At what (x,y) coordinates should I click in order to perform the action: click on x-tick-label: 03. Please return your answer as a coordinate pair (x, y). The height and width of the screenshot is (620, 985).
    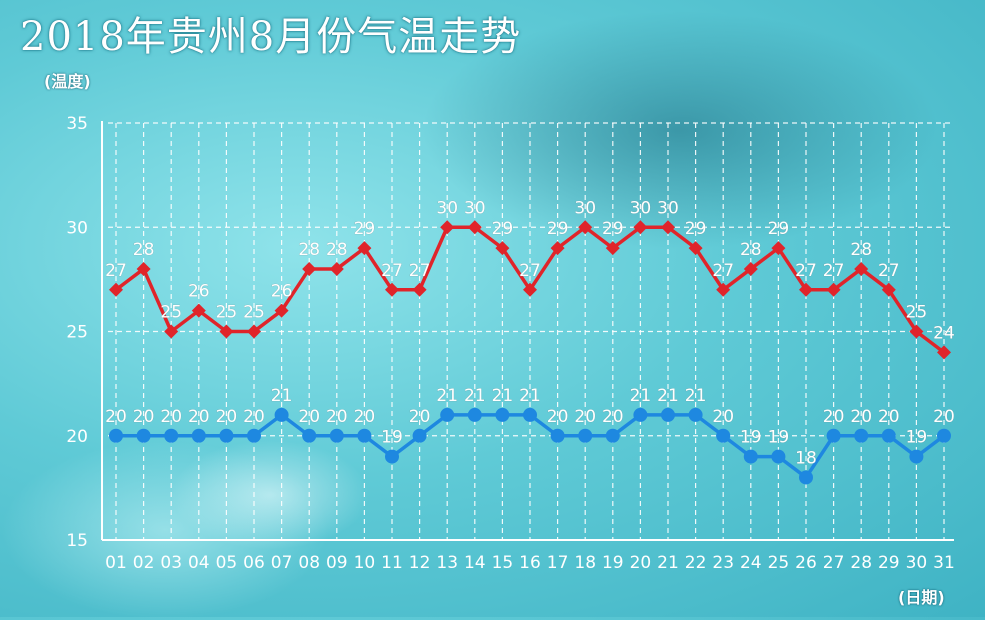
    Looking at the image, I should click on (171, 563).